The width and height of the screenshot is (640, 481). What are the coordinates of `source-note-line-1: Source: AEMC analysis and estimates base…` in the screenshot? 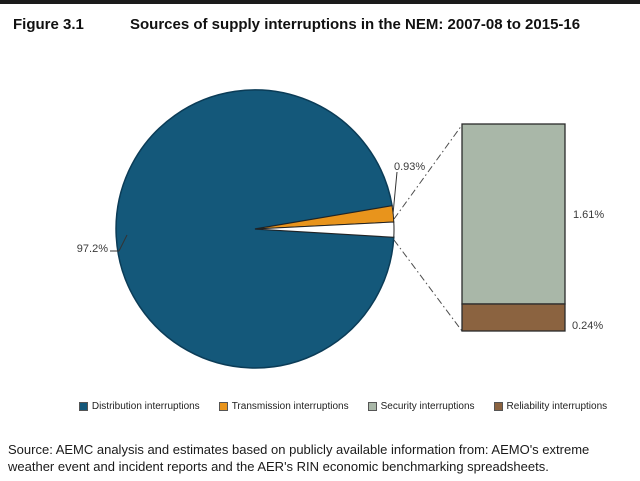 It's located at (299, 449).